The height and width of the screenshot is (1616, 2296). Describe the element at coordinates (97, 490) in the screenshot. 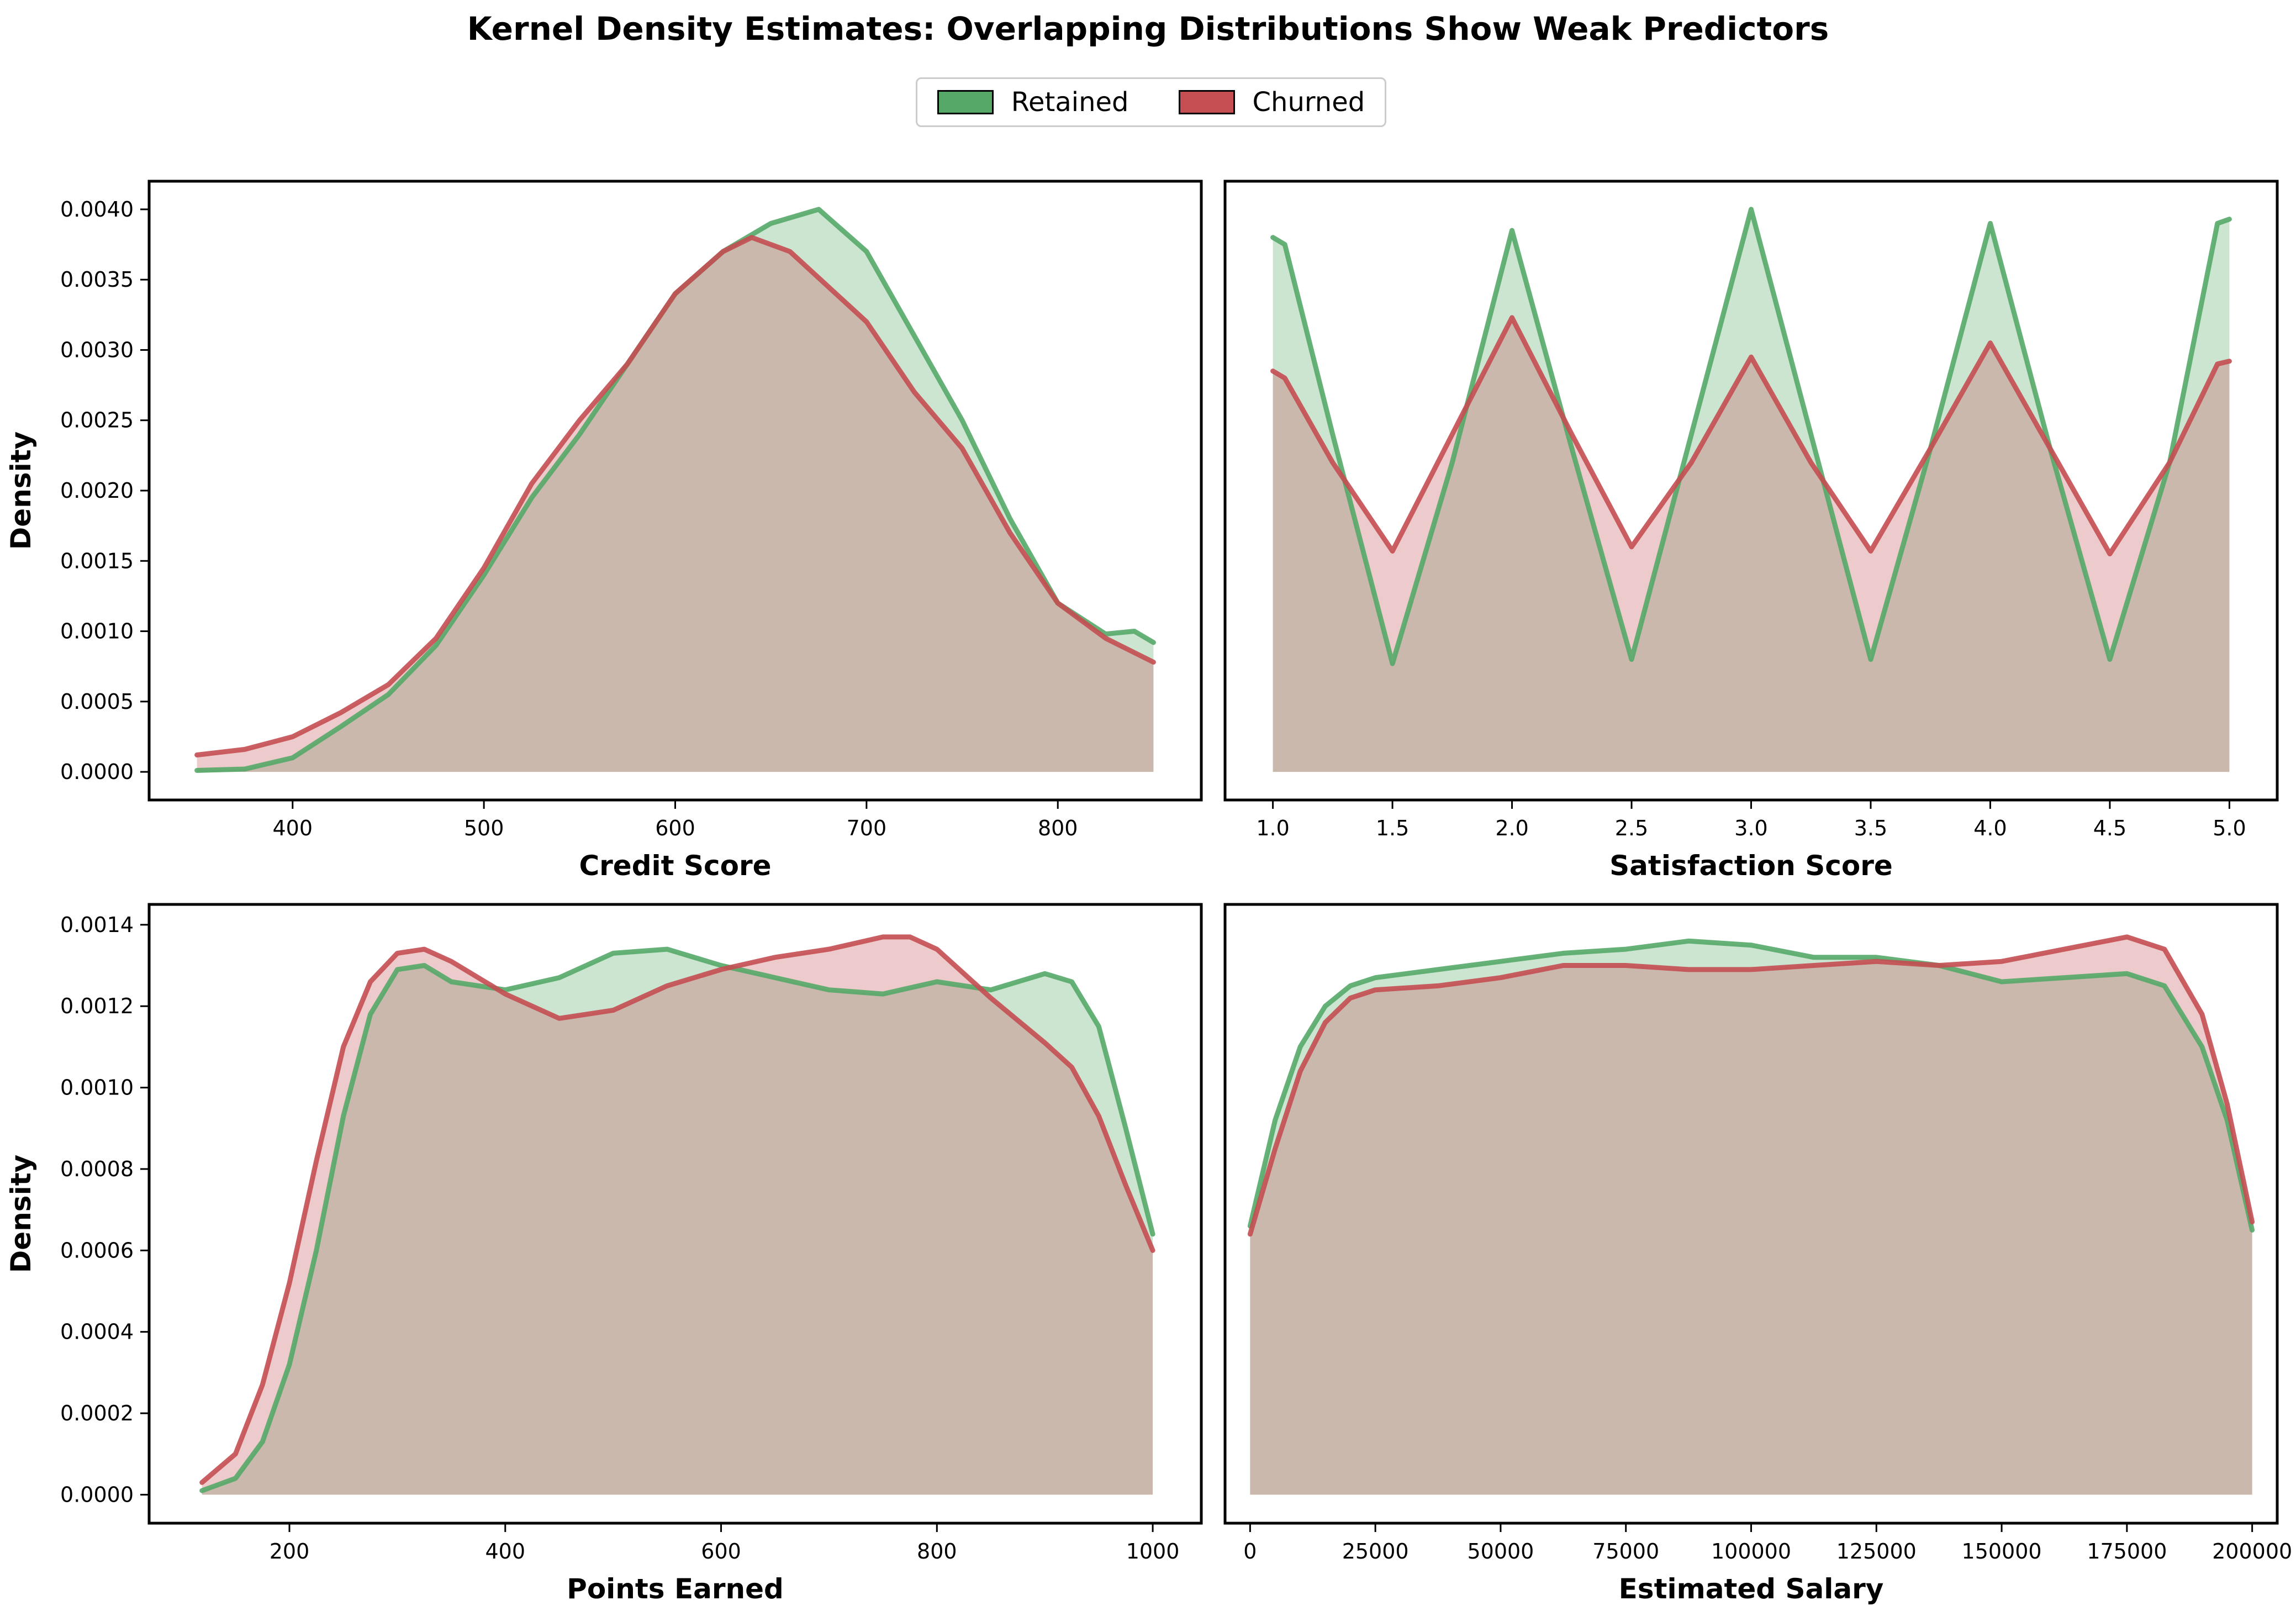

I see `y-tick-label: 0.0020` at that location.